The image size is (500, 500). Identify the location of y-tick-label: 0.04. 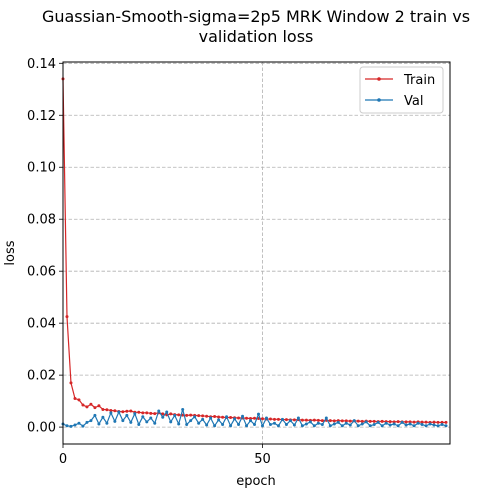
(41, 324).